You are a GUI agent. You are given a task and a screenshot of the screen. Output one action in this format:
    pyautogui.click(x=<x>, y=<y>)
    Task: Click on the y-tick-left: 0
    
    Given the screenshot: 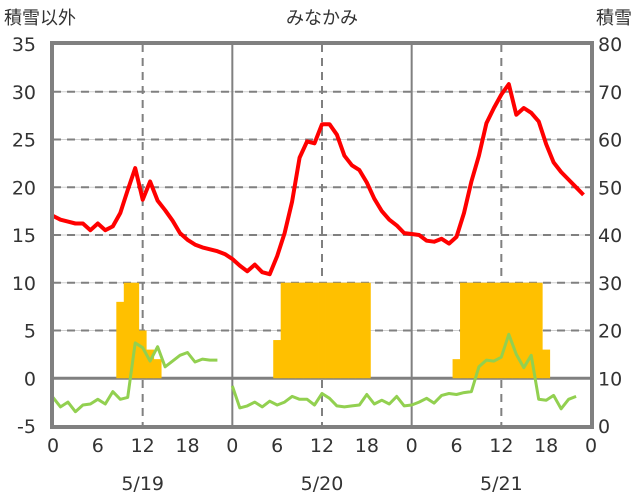 What is the action you would take?
    pyautogui.click(x=30, y=379)
    